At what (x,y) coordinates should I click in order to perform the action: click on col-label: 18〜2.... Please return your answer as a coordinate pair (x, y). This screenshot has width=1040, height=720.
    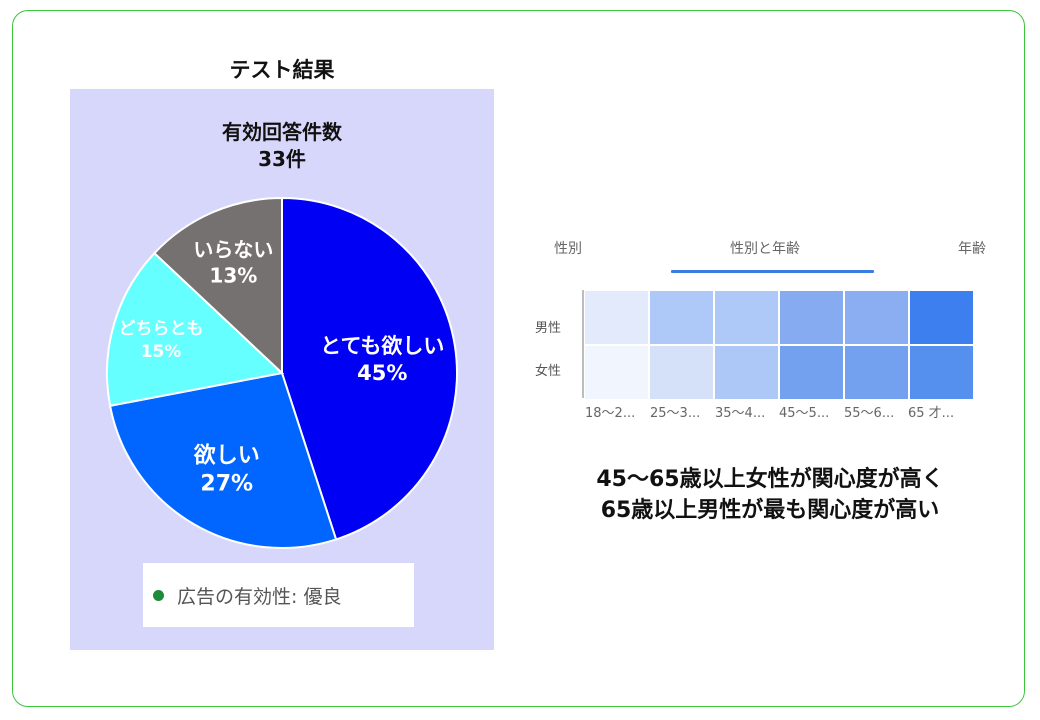
    Looking at the image, I should click on (610, 413).